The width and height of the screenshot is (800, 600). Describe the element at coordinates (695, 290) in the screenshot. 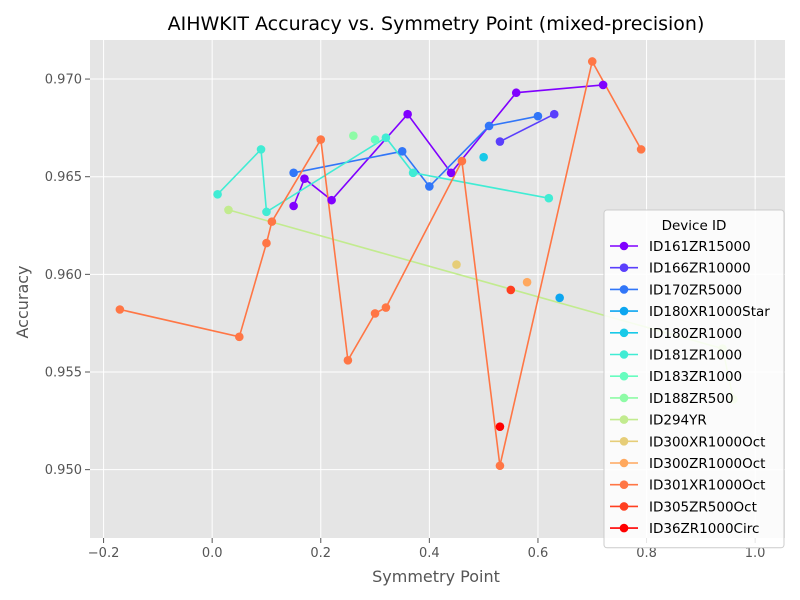

I see `legend-label: ID170ZR5000` at that location.